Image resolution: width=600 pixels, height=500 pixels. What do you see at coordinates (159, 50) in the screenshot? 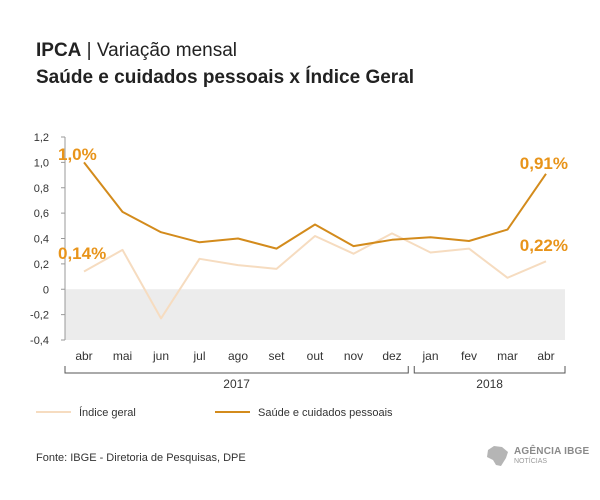
I see `title-variation: | Variação mensal` at bounding box center [159, 50].